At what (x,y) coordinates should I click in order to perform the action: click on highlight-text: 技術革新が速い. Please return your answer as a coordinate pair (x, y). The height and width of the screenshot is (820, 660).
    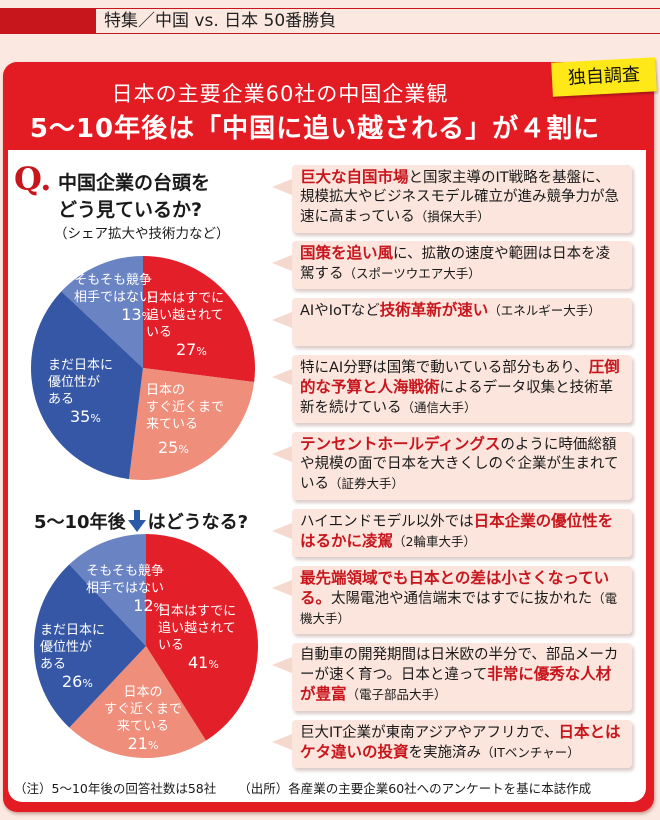
    Looking at the image, I should click on (434, 310).